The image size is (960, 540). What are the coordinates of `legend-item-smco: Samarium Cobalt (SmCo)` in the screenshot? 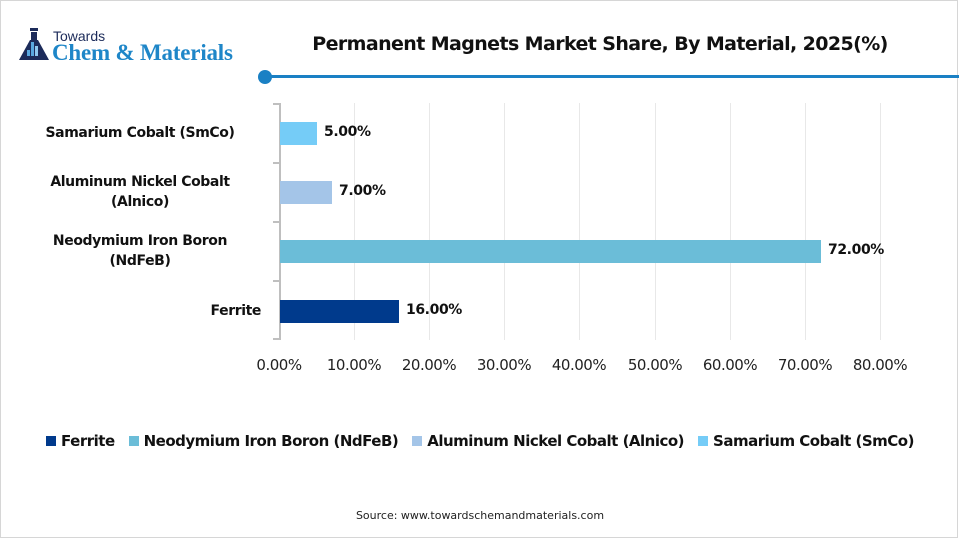 It's located at (806, 441).